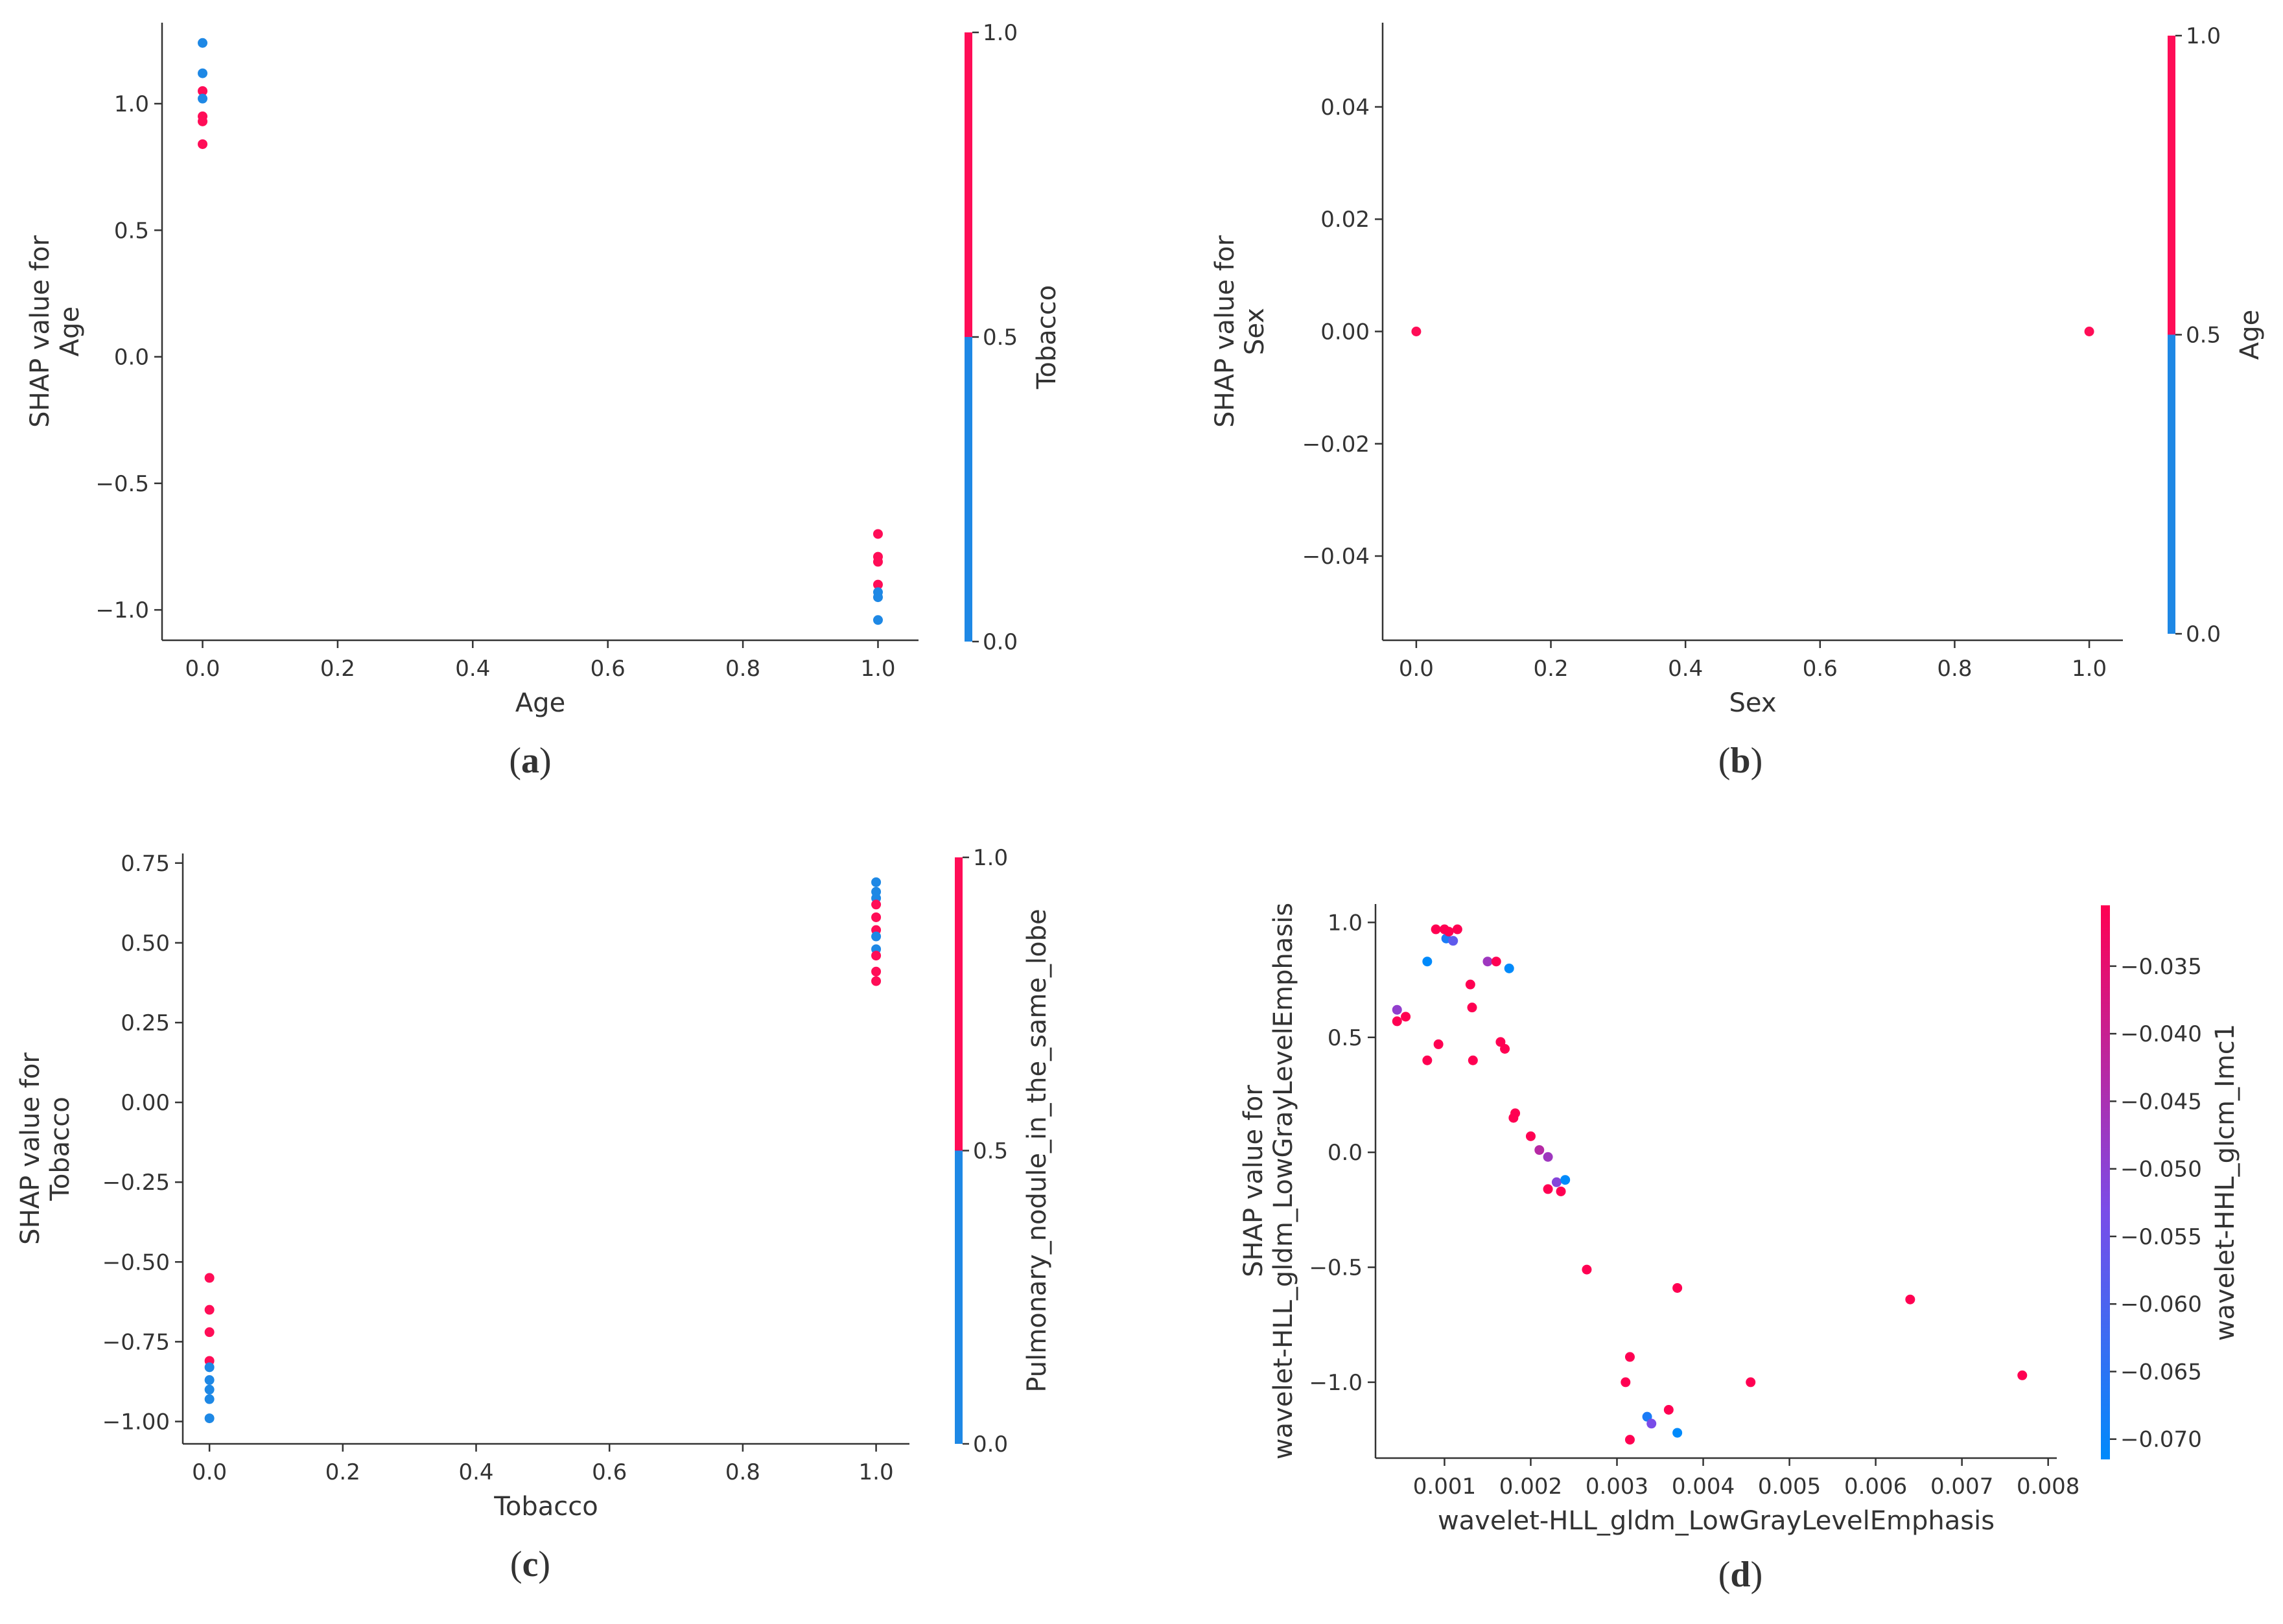 The width and height of the screenshot is (2283, 1624). I want to click on colorbar-tick-label: −0.045, so click(2161, 1102).